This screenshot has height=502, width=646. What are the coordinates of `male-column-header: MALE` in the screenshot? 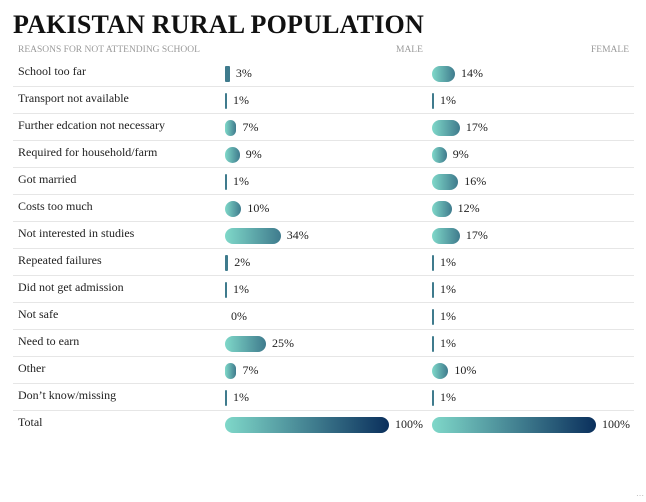 It's located at (409, 50).